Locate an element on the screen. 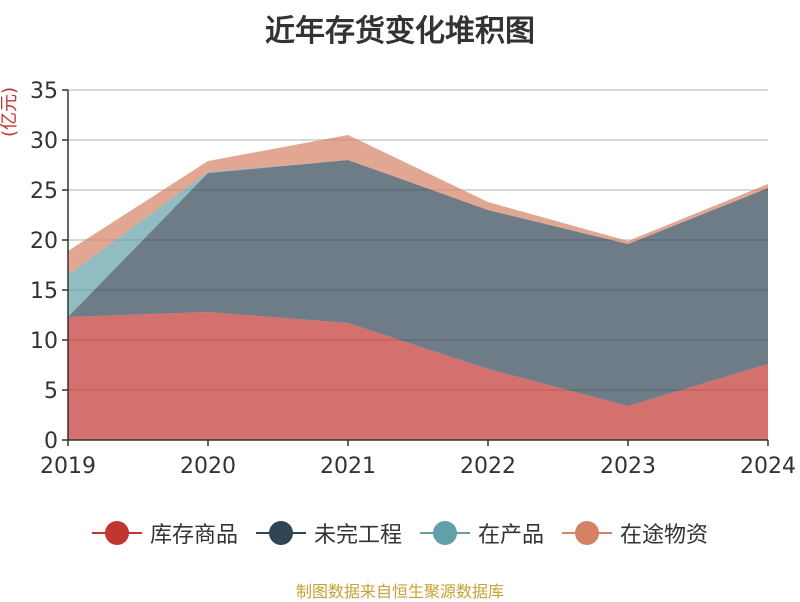 This screenshot has height=602, width=800. x-tick-label: 2021 is located at coordinates (348, 466).